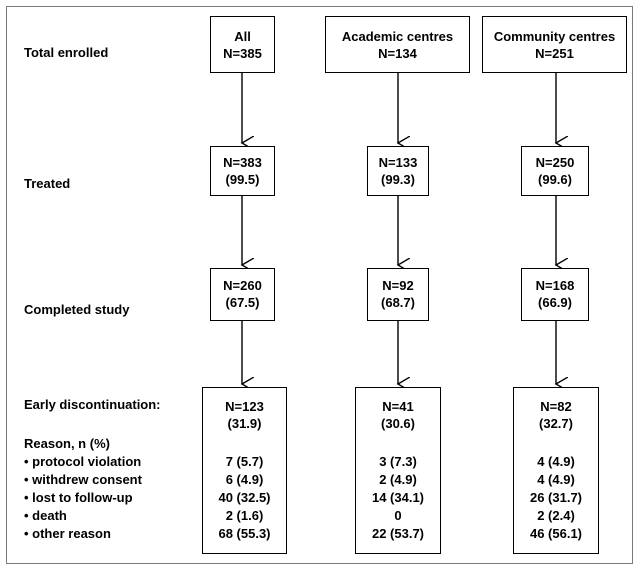  What do you see at coordinates (67, 533) in the screenshot?
I see `reason-other: • other reason` at bounding box center [67, 533].